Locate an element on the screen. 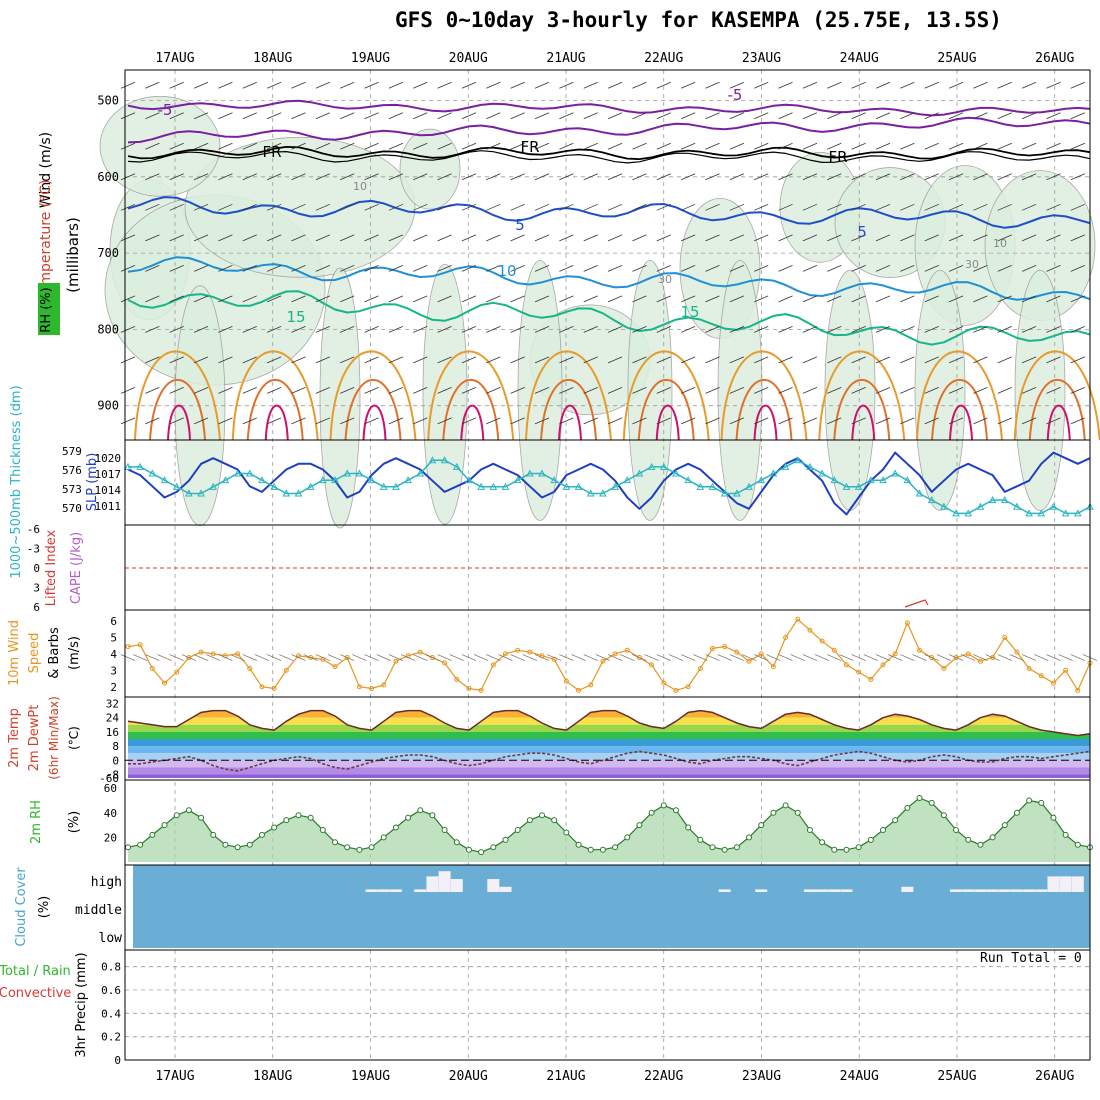 This screenshot has height=1100, width=1100. date-label-top: 19AUG is located at coordinates (370, 58).